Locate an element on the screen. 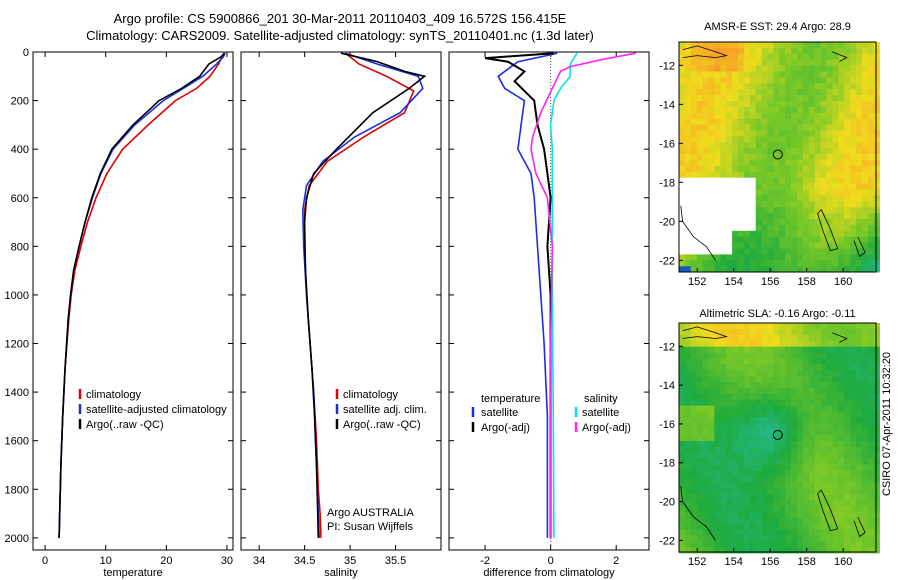  x-axis-label: difference from climatology is located at coordinates (549, 573).